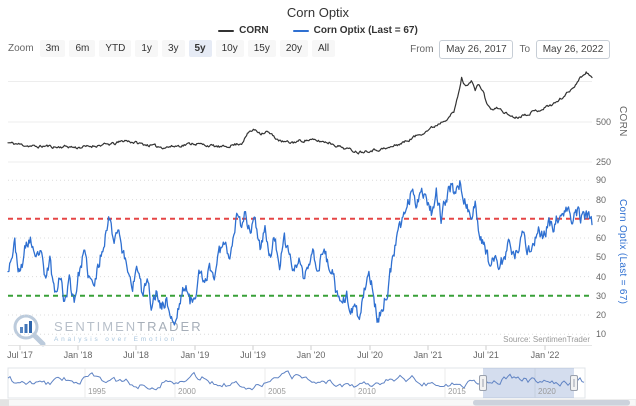  I want to click on zoom-label: Zoom, so click(21, 48).